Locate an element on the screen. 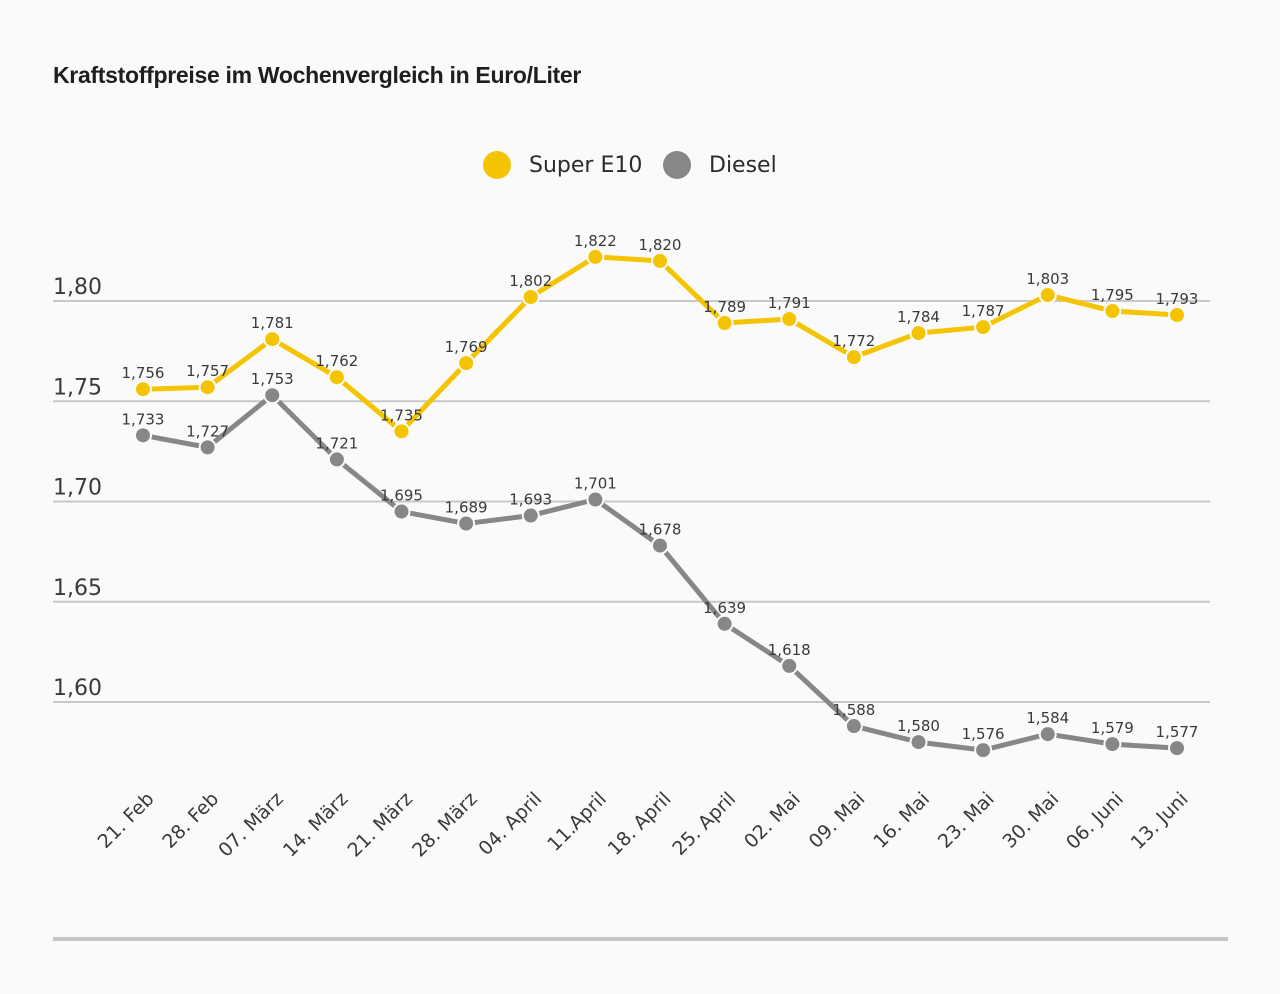 The width and height of the screenshot is (1280, 994). data-label: 1,793 is located at coordinates (1177, 299).